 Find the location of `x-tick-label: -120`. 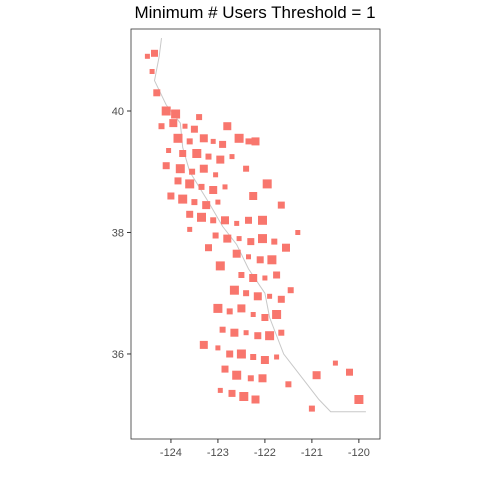

x-tick-label: -120 is located at coordinates (359, 453).